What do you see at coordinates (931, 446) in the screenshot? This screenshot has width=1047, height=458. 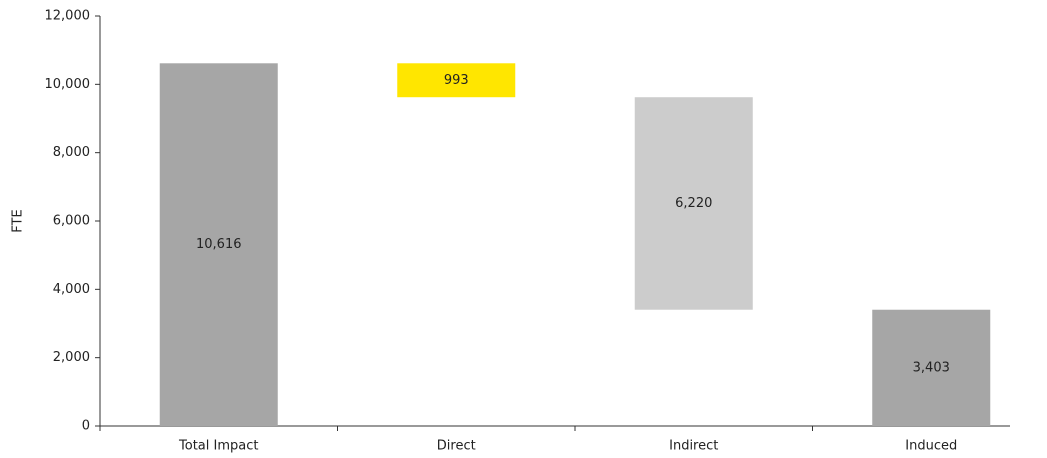 I see `x-tick-label: Induced` at bounding box center [931, 446].